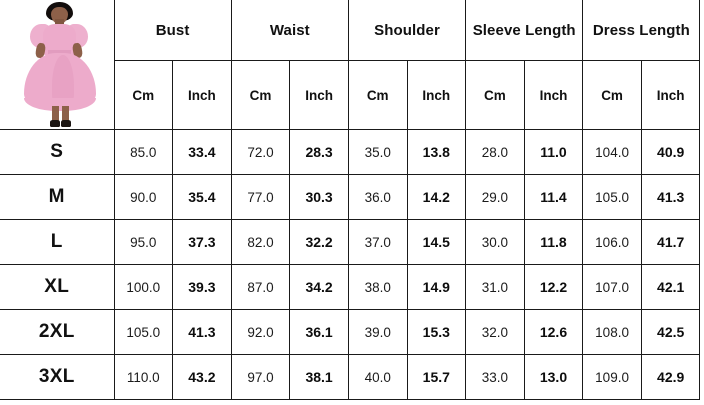 The image size is (704, 405). I want to click on cell-shoulder-cm: 40.0, so click(377, 377).